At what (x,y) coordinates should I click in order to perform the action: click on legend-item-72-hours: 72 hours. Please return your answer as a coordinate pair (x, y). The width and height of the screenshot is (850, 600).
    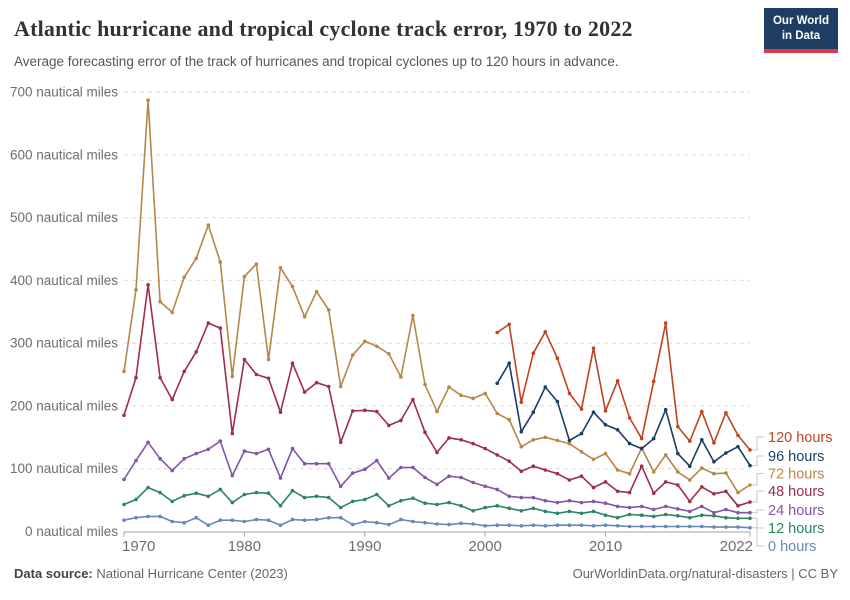
    Looking at the image, I should click on (796, 475).